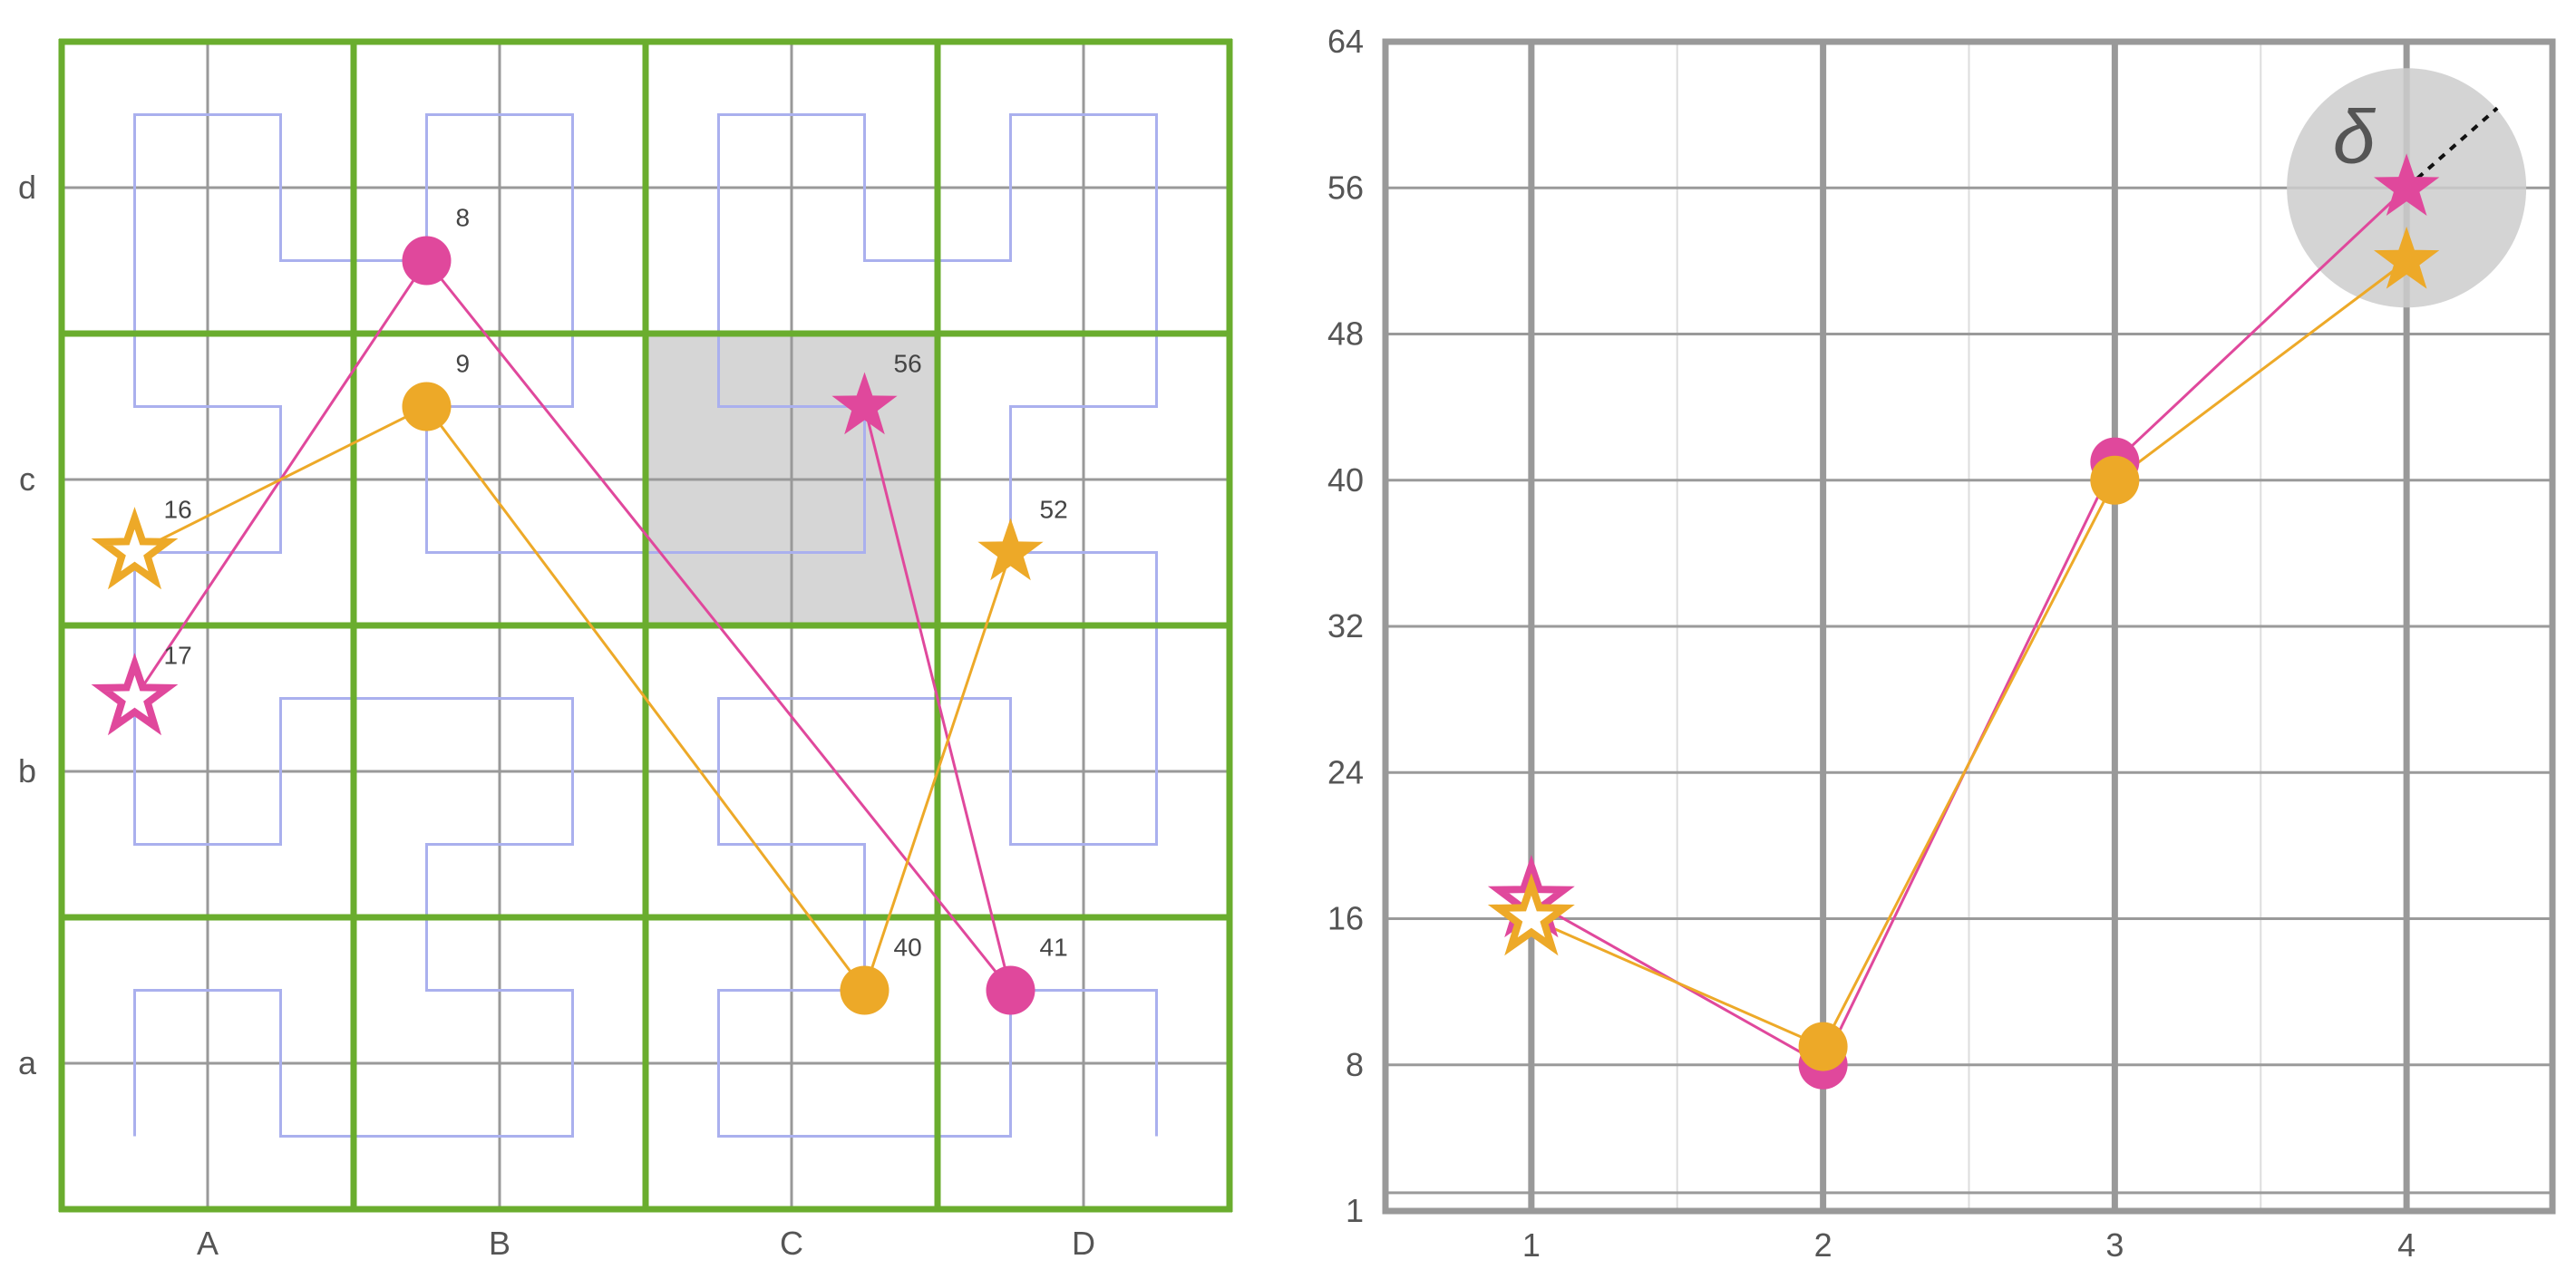 The image size is (2576, 1279). What do you see at coordinates (1355, 1210) in the screenshot?
I see `y-tick-label: 1` at bounding box center [1355, 1210].